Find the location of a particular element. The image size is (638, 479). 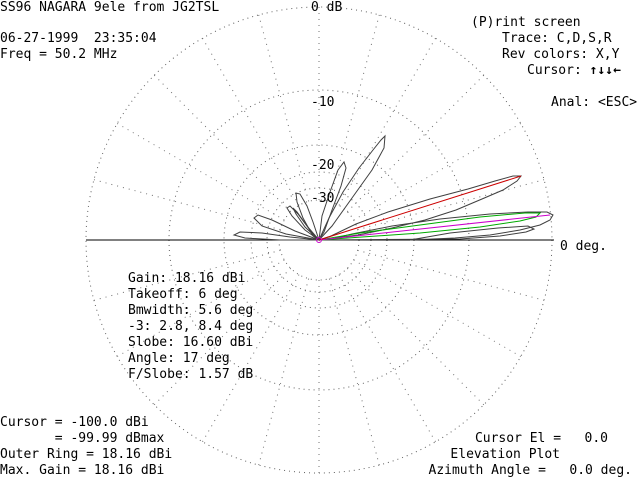

stat-line: Slobe: 16.60 dBi is located at coordinates (191, 342).